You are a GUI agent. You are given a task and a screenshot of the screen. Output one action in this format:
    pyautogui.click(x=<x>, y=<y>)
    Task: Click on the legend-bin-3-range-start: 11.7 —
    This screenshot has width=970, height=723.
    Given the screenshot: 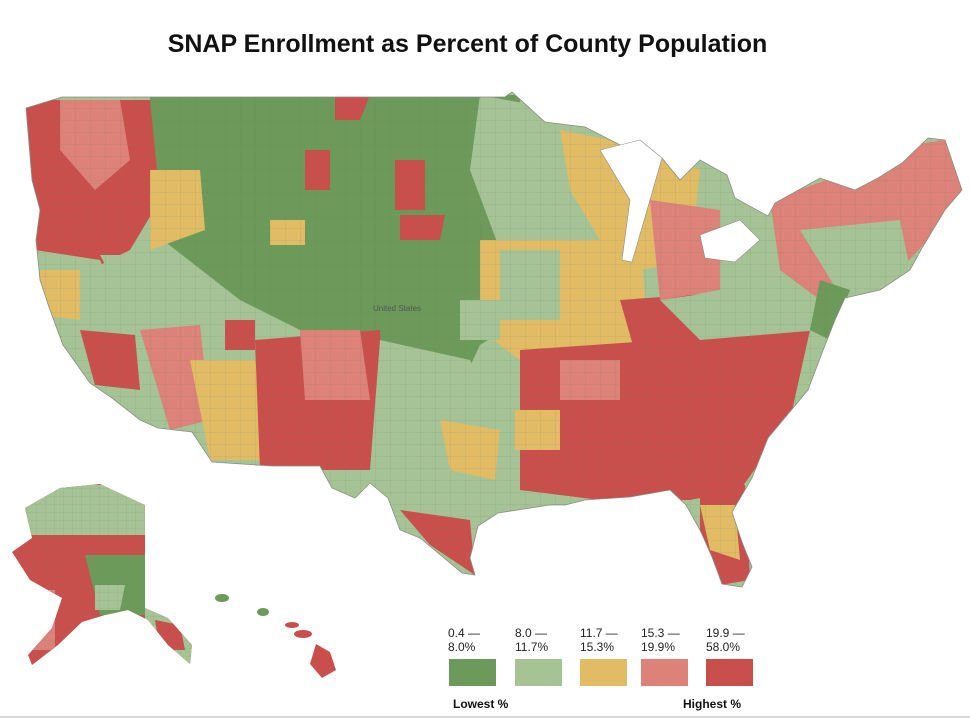 What is the action you would take?
    pyautogui.click(x=599, y=633)
    